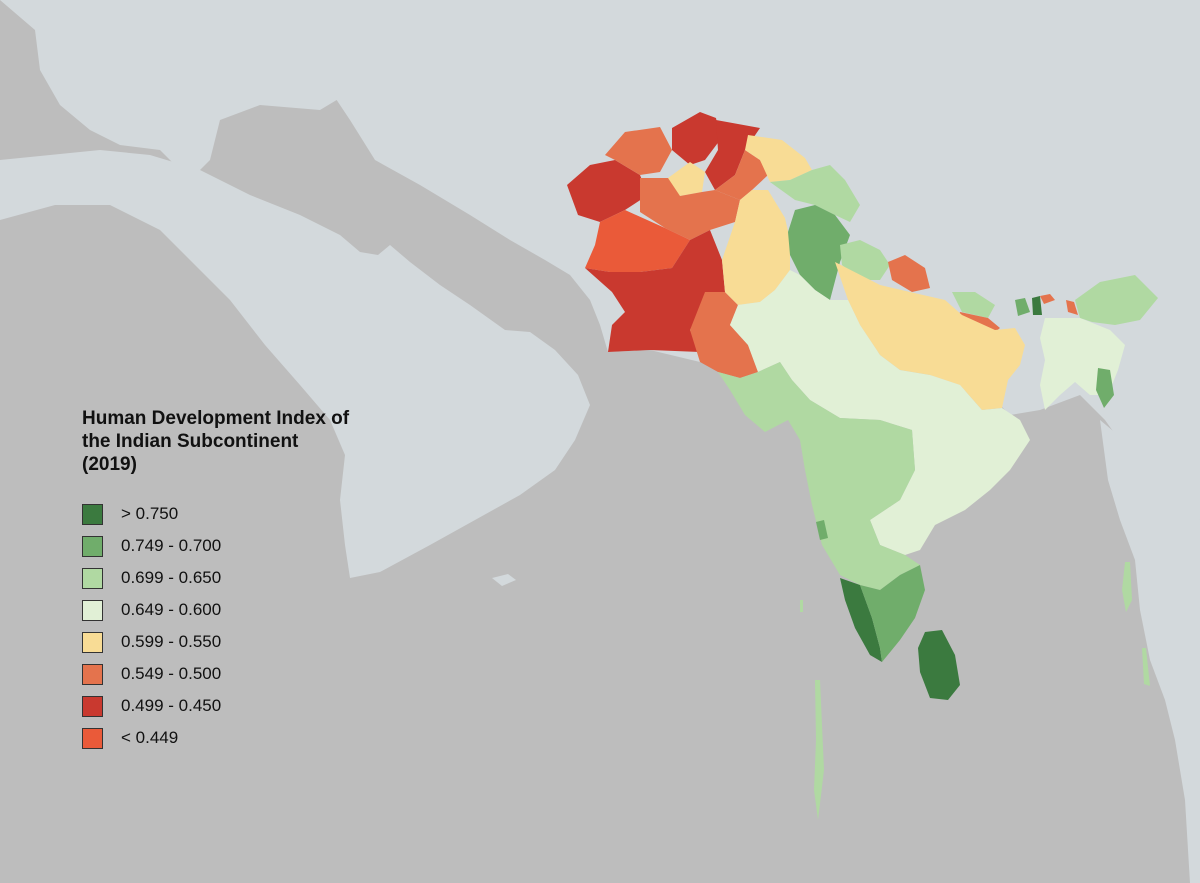 Image resolution: width=1200 pixels, height=883 pixels. Describe the element at coordinates (973, 305) in the screenshot. I see `nepal-east` at that location.